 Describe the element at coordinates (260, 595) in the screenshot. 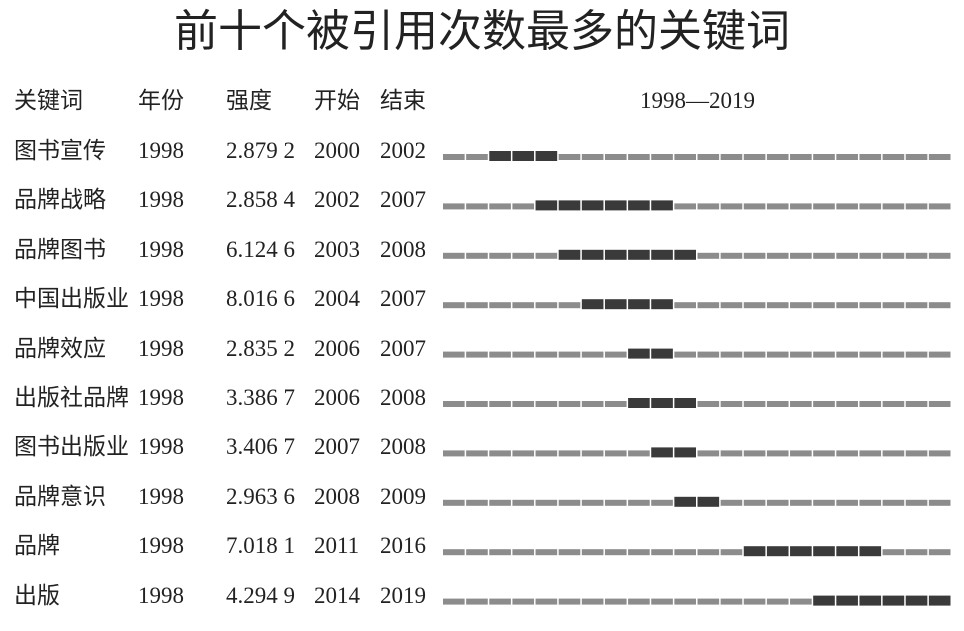

I see `strength: 4.294 9` at that location.